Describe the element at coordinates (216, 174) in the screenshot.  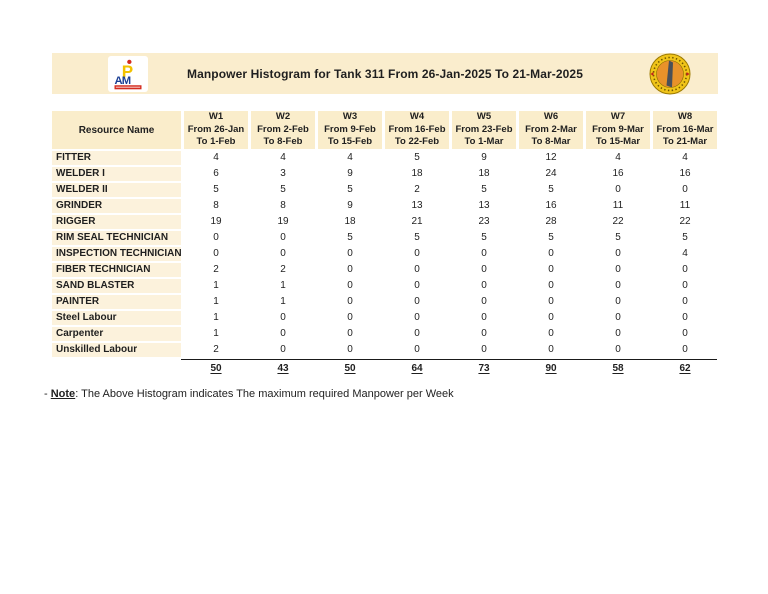
I see `value-cell: 6` at that location.